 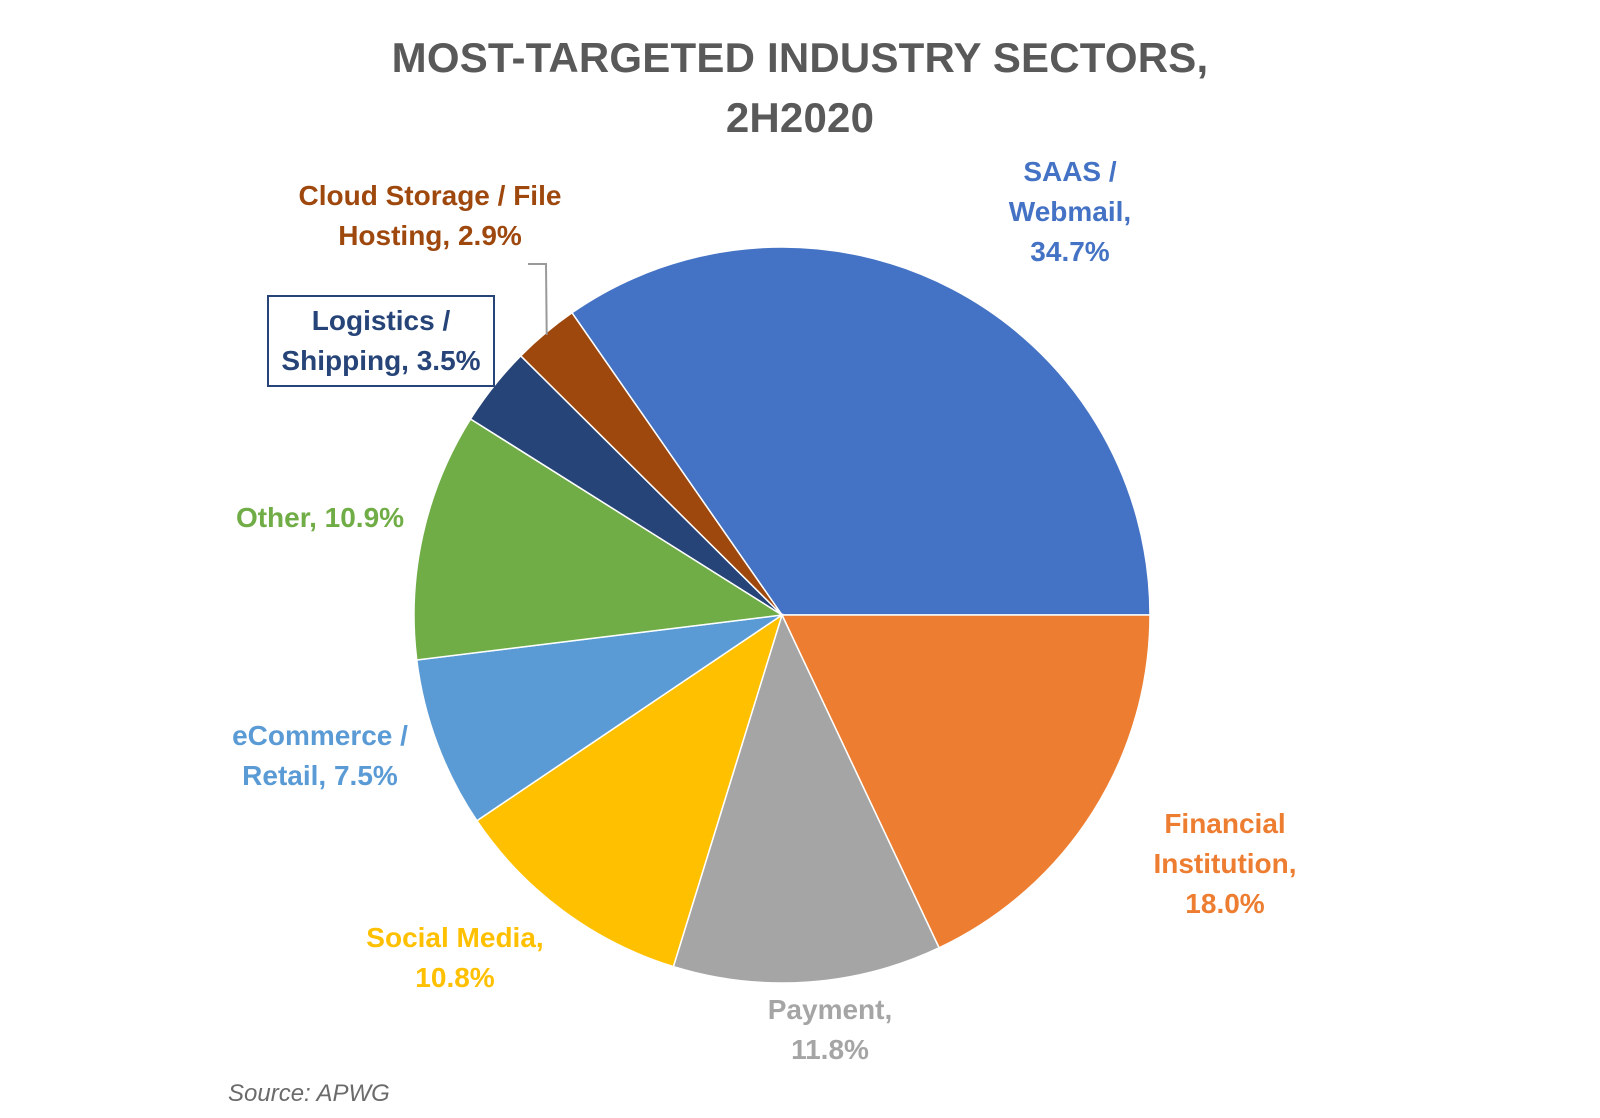 I want to click on pie-slice-saas-webmail, so click(x=860, y=431).